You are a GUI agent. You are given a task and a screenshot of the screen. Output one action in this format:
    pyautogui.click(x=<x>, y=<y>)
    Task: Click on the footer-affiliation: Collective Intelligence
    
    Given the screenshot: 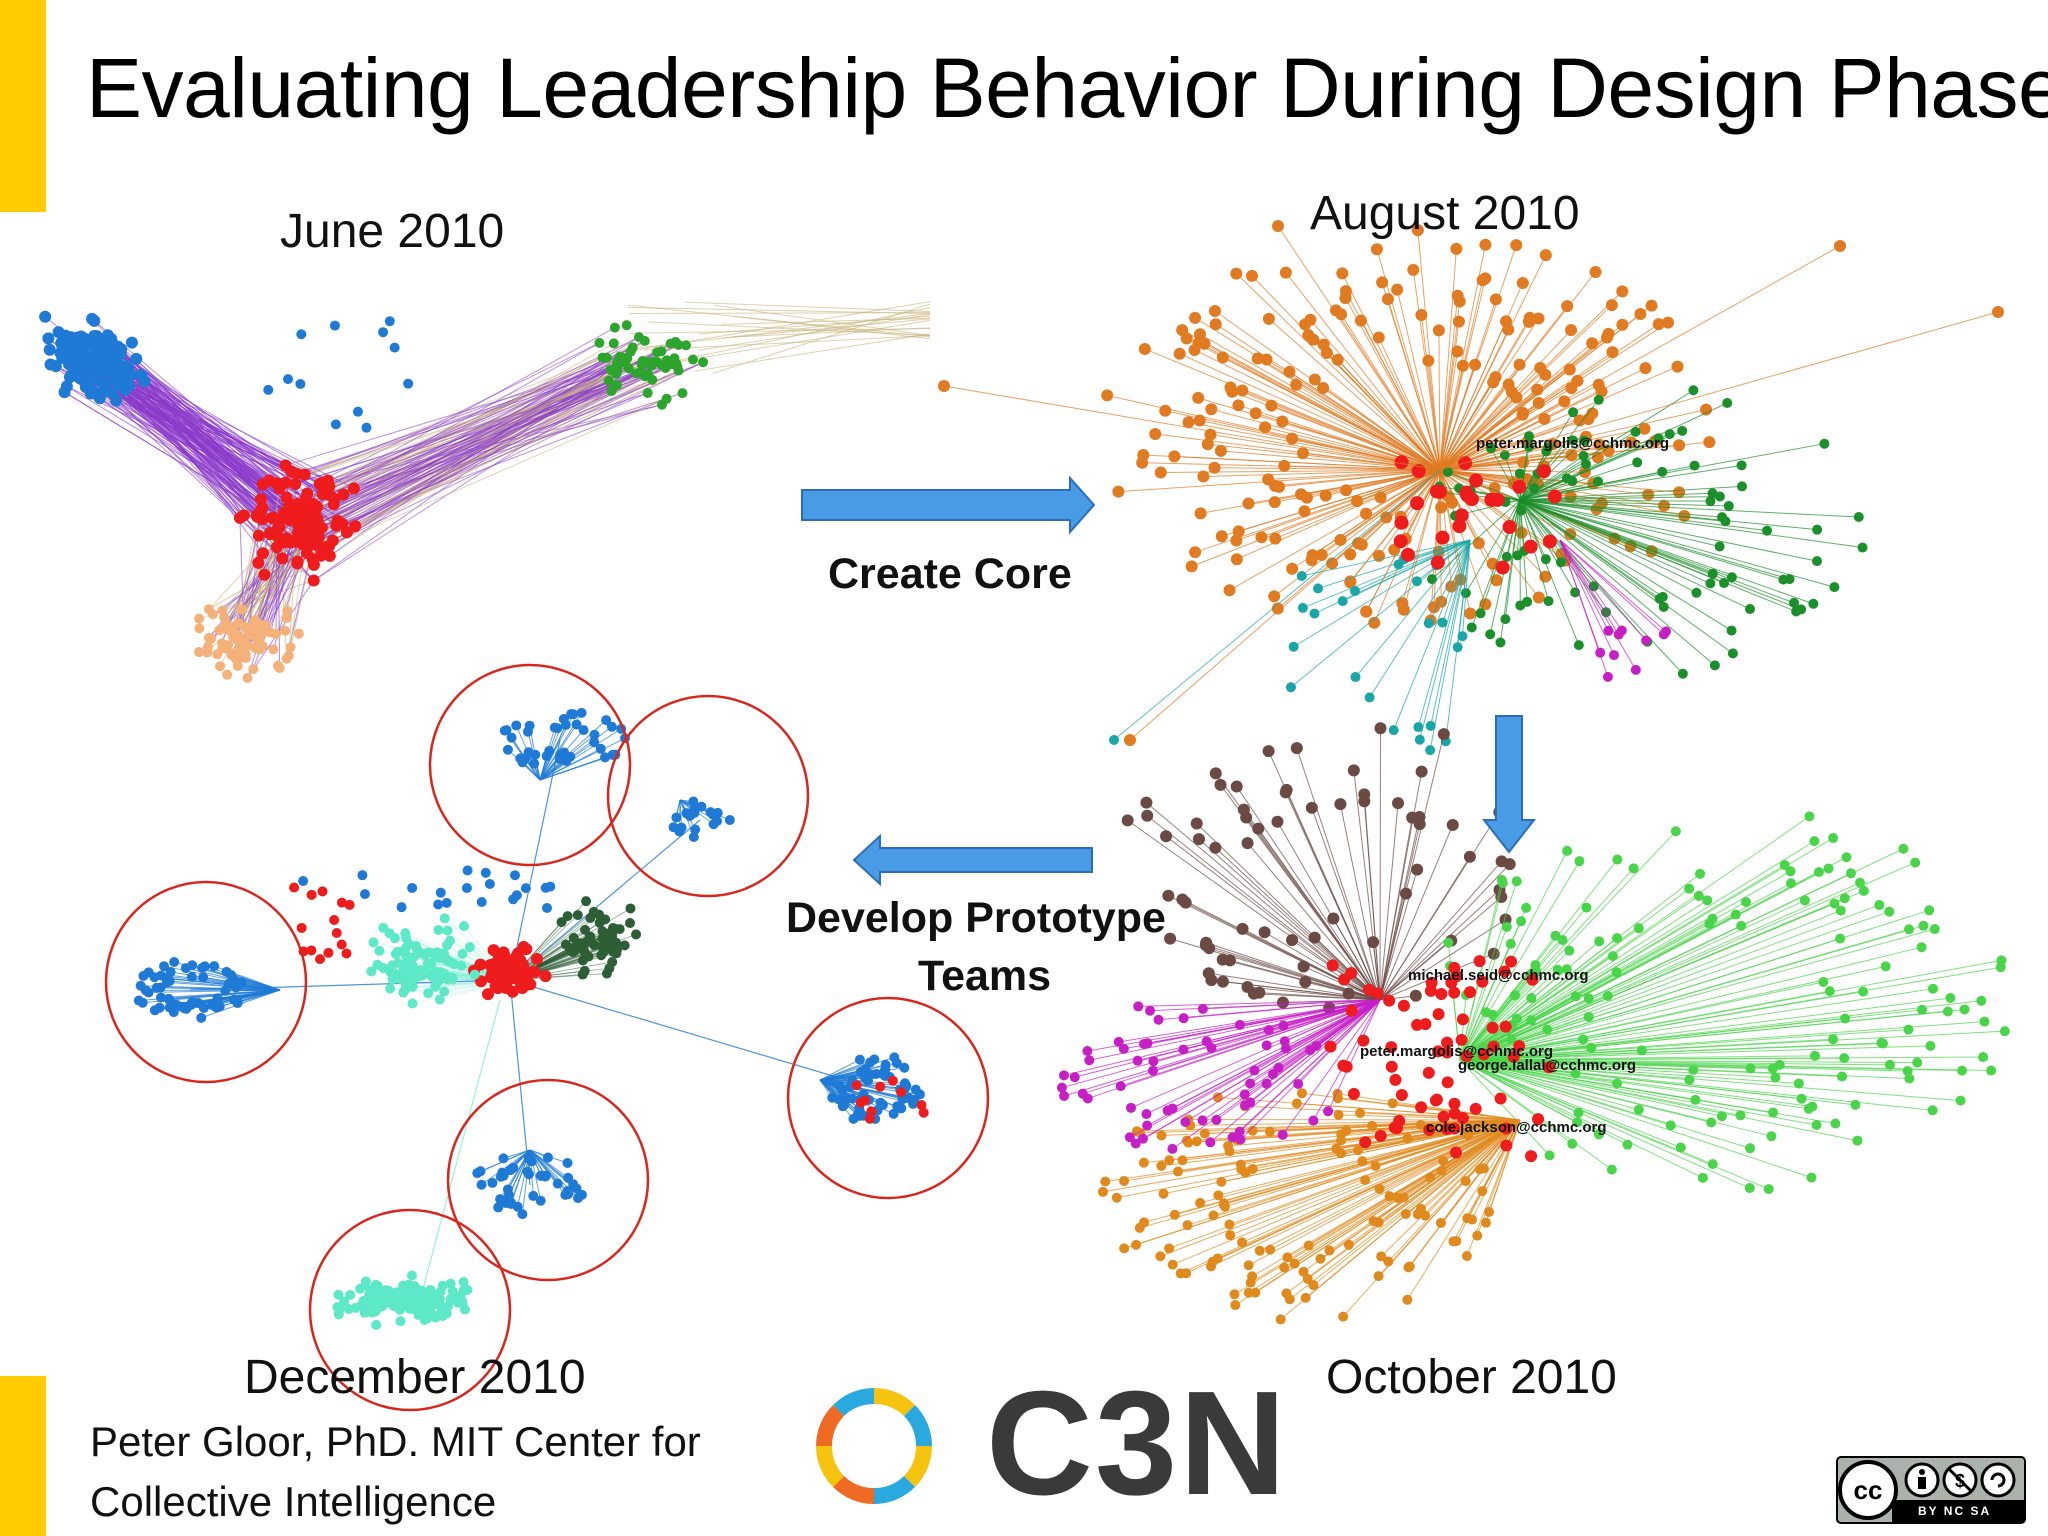 What is the action you would take?
    pyautogui.click(x=293, y=1501)
    